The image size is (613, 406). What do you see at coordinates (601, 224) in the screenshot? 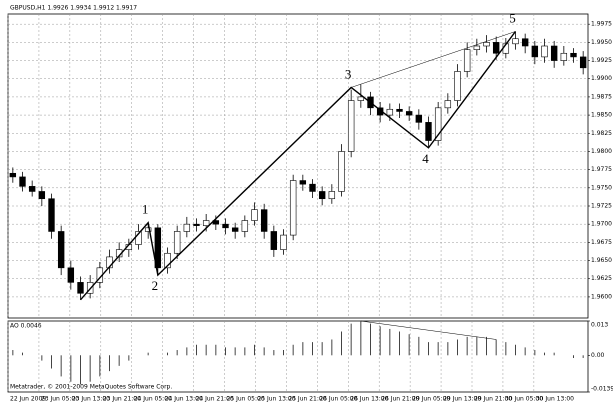
I see `y-tick-label: 1.9700` at bounding box center [601, 224].